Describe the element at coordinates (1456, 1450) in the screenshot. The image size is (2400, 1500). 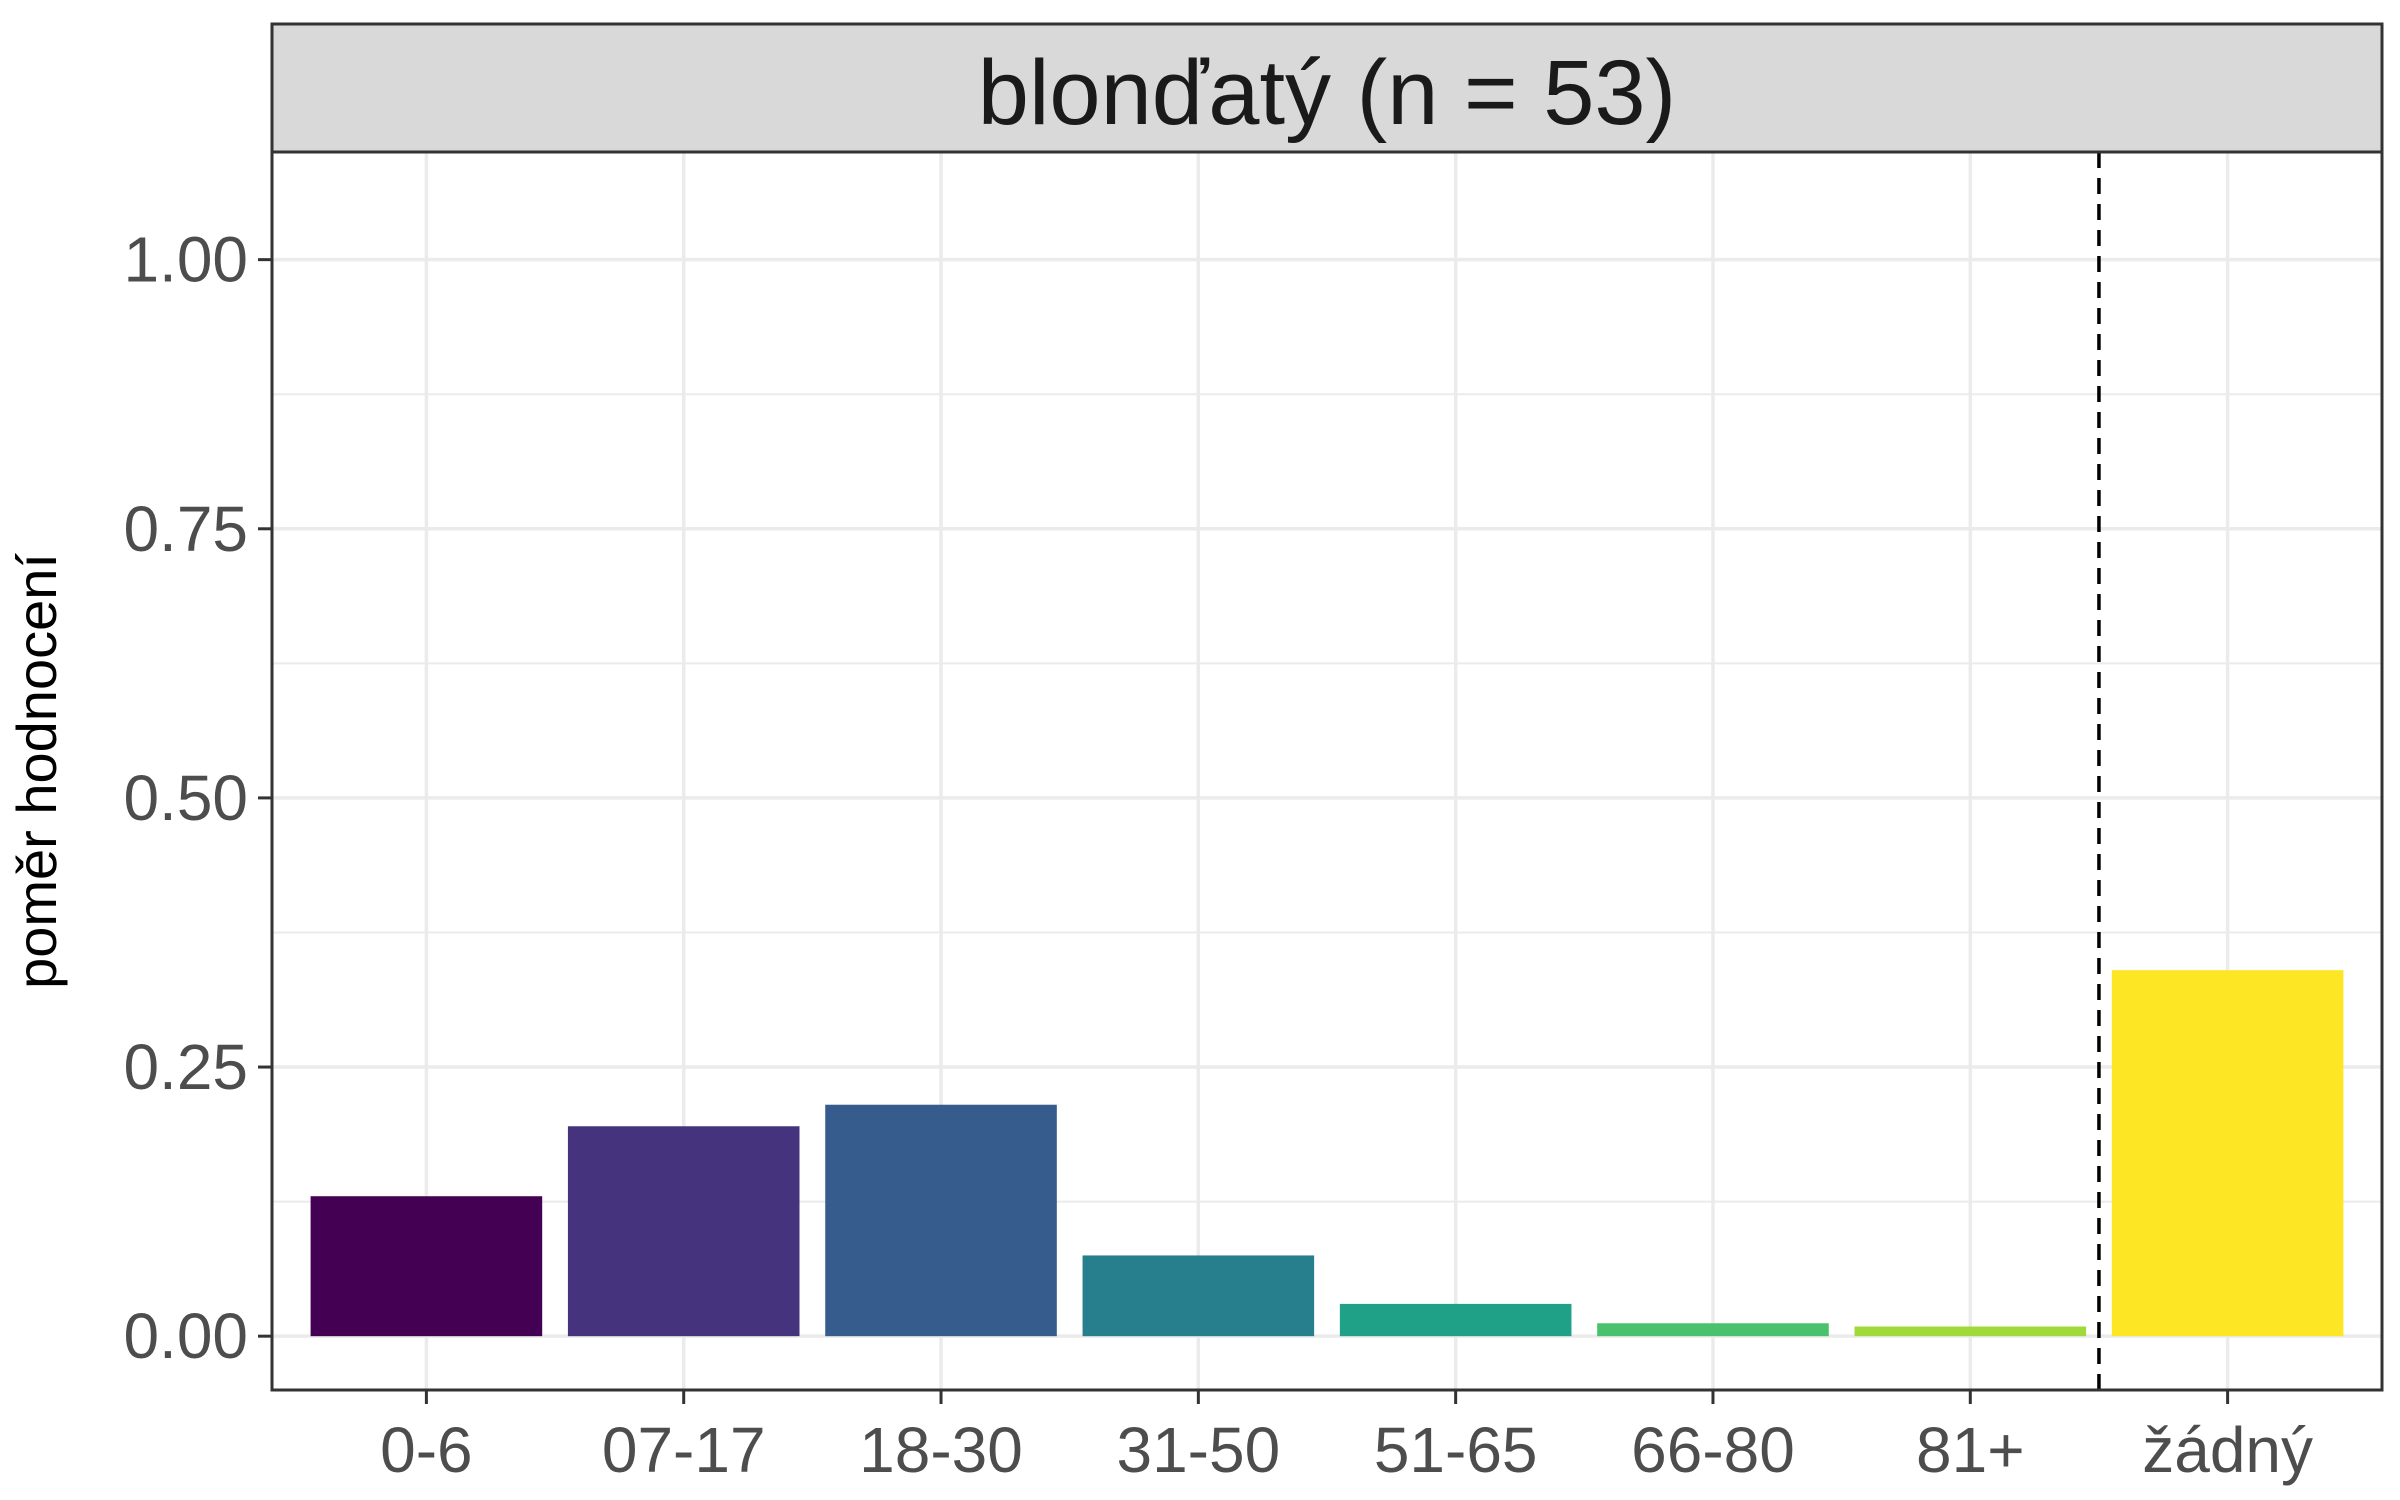
I see `x-tick-label: 51-65` at that location.